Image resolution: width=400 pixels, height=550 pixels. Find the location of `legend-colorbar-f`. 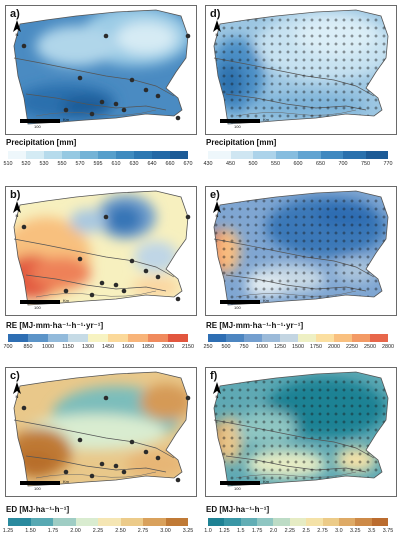

legend-colorbar-f is located at coordinates (298, 522).